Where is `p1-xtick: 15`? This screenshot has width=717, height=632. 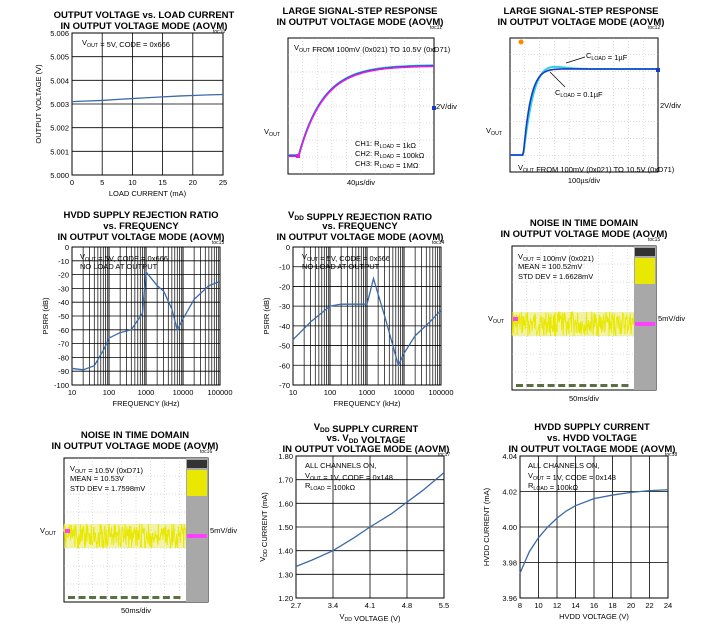
p1-xtick: 15 is located at coordinates (162, 182).